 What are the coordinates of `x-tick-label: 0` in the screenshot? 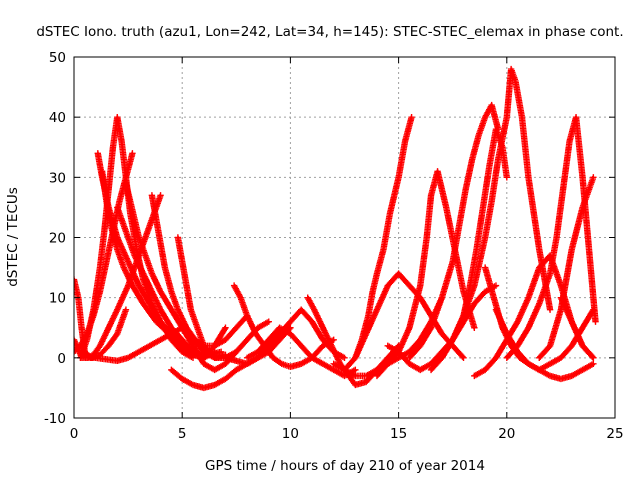 It's located at (74, 434).